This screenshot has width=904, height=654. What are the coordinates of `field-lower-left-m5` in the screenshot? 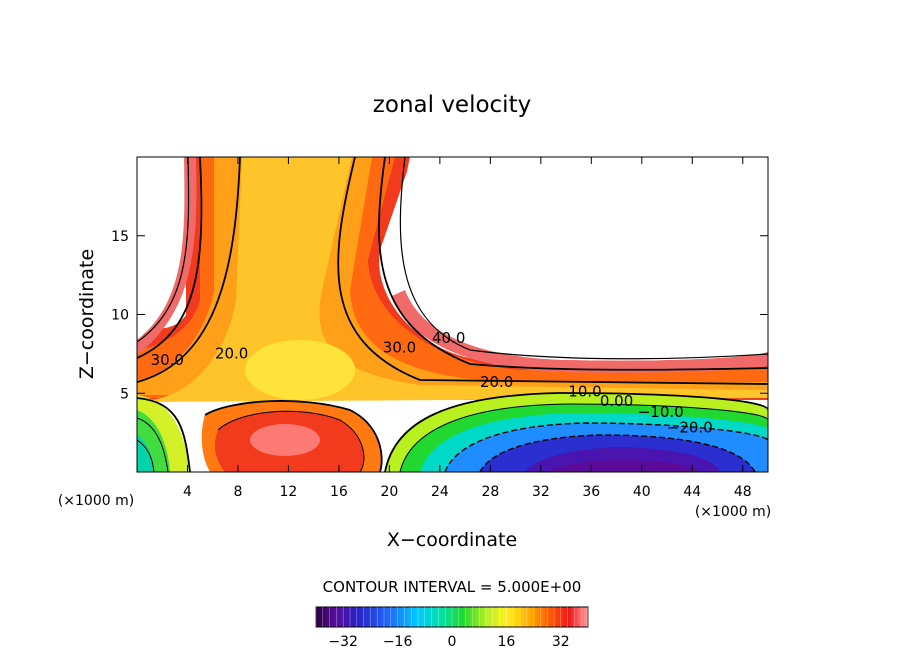 It's located at (145, 453).